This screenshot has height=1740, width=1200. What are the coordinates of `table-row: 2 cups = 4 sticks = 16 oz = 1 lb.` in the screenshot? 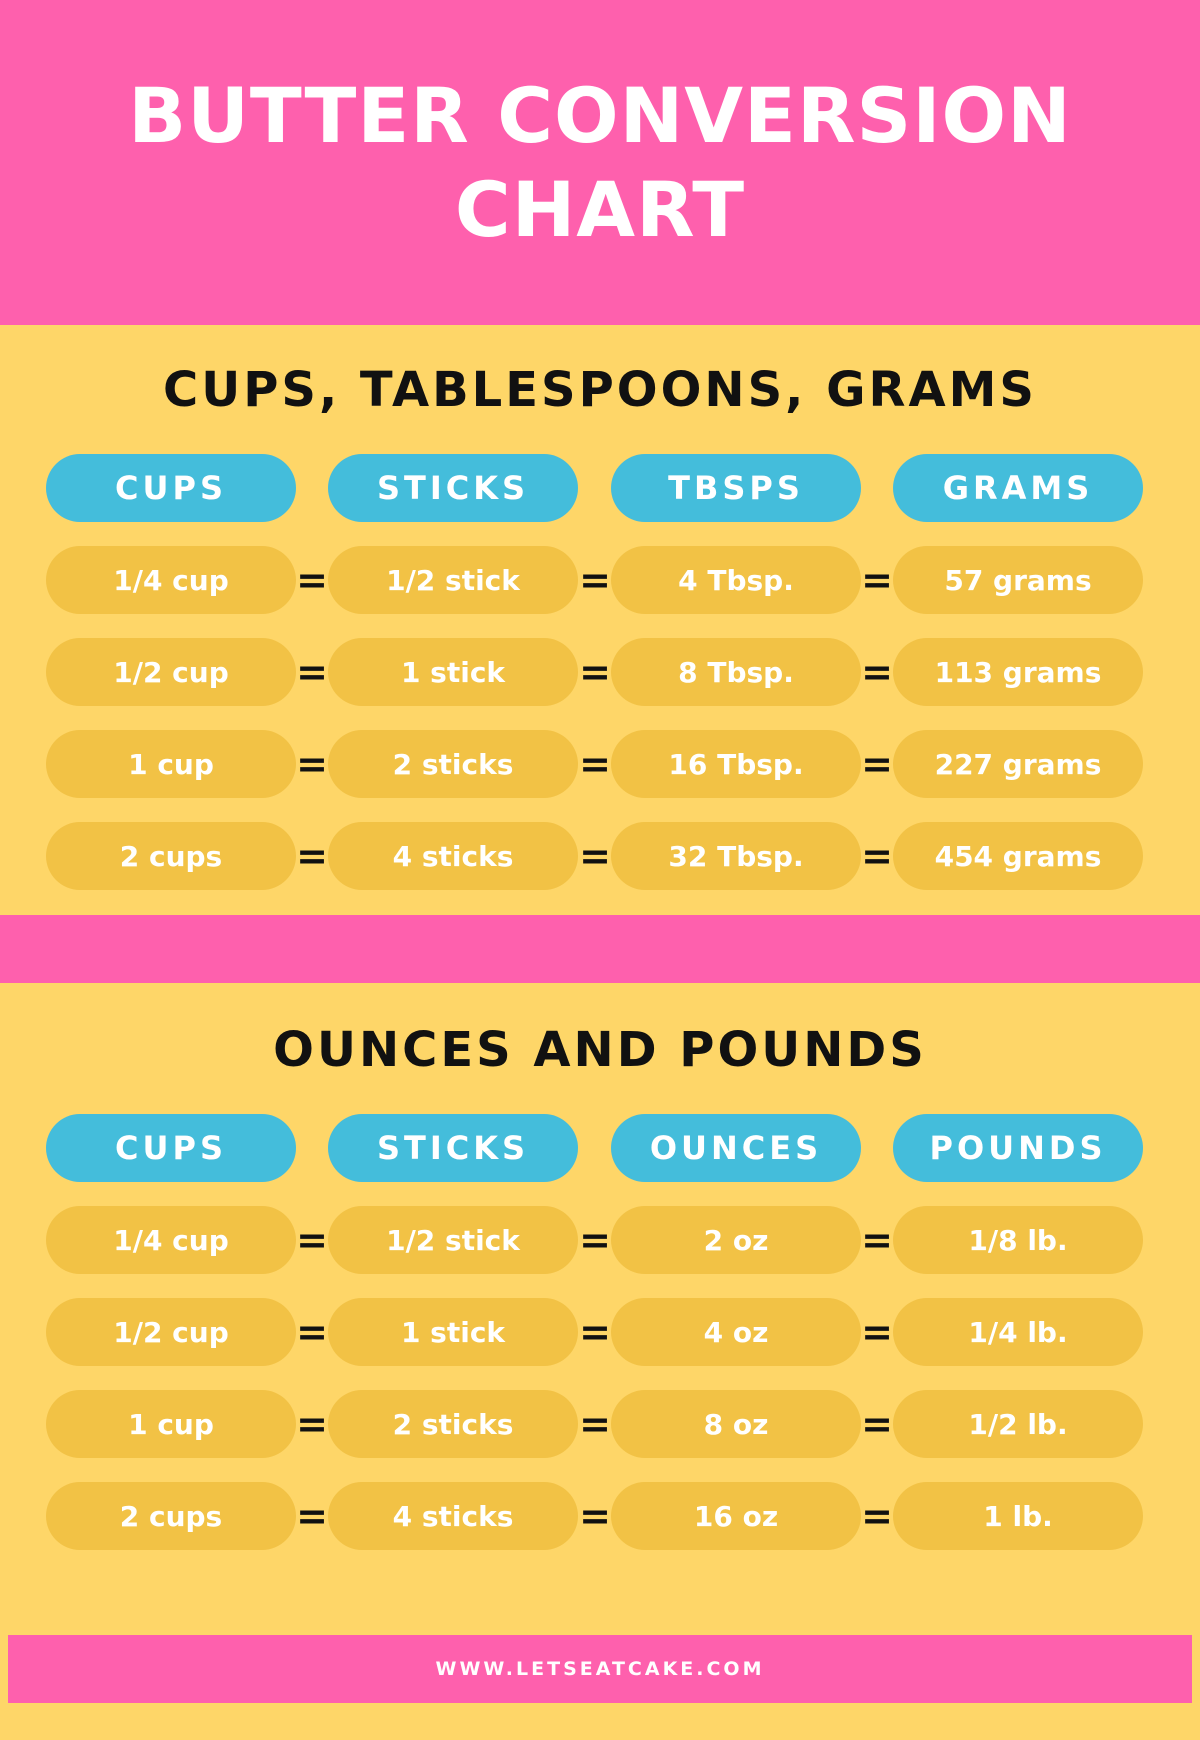 It's located at (600, 1516).